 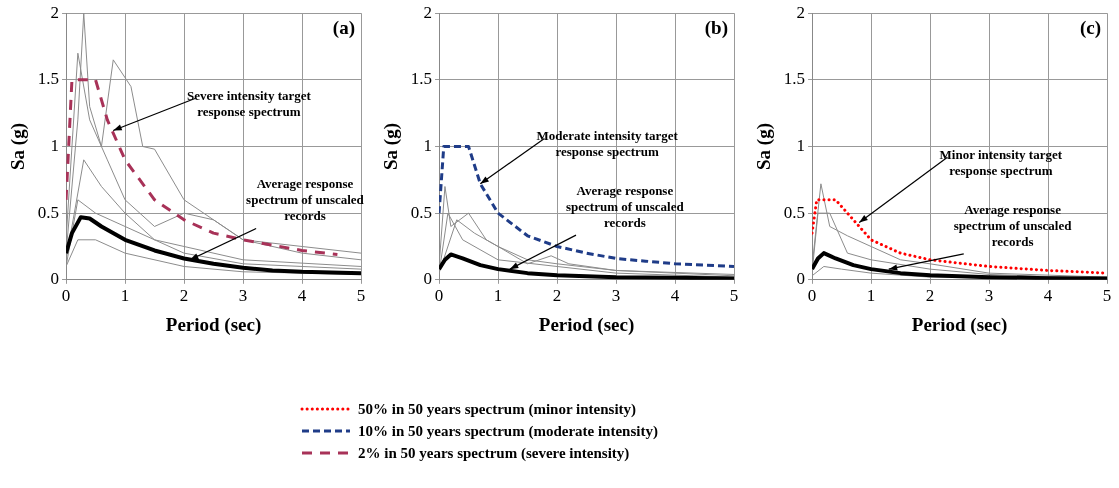 I want to click on legend-label: 10% in 50 years spectrum (moderate intensity), so click(x=508, y=431).